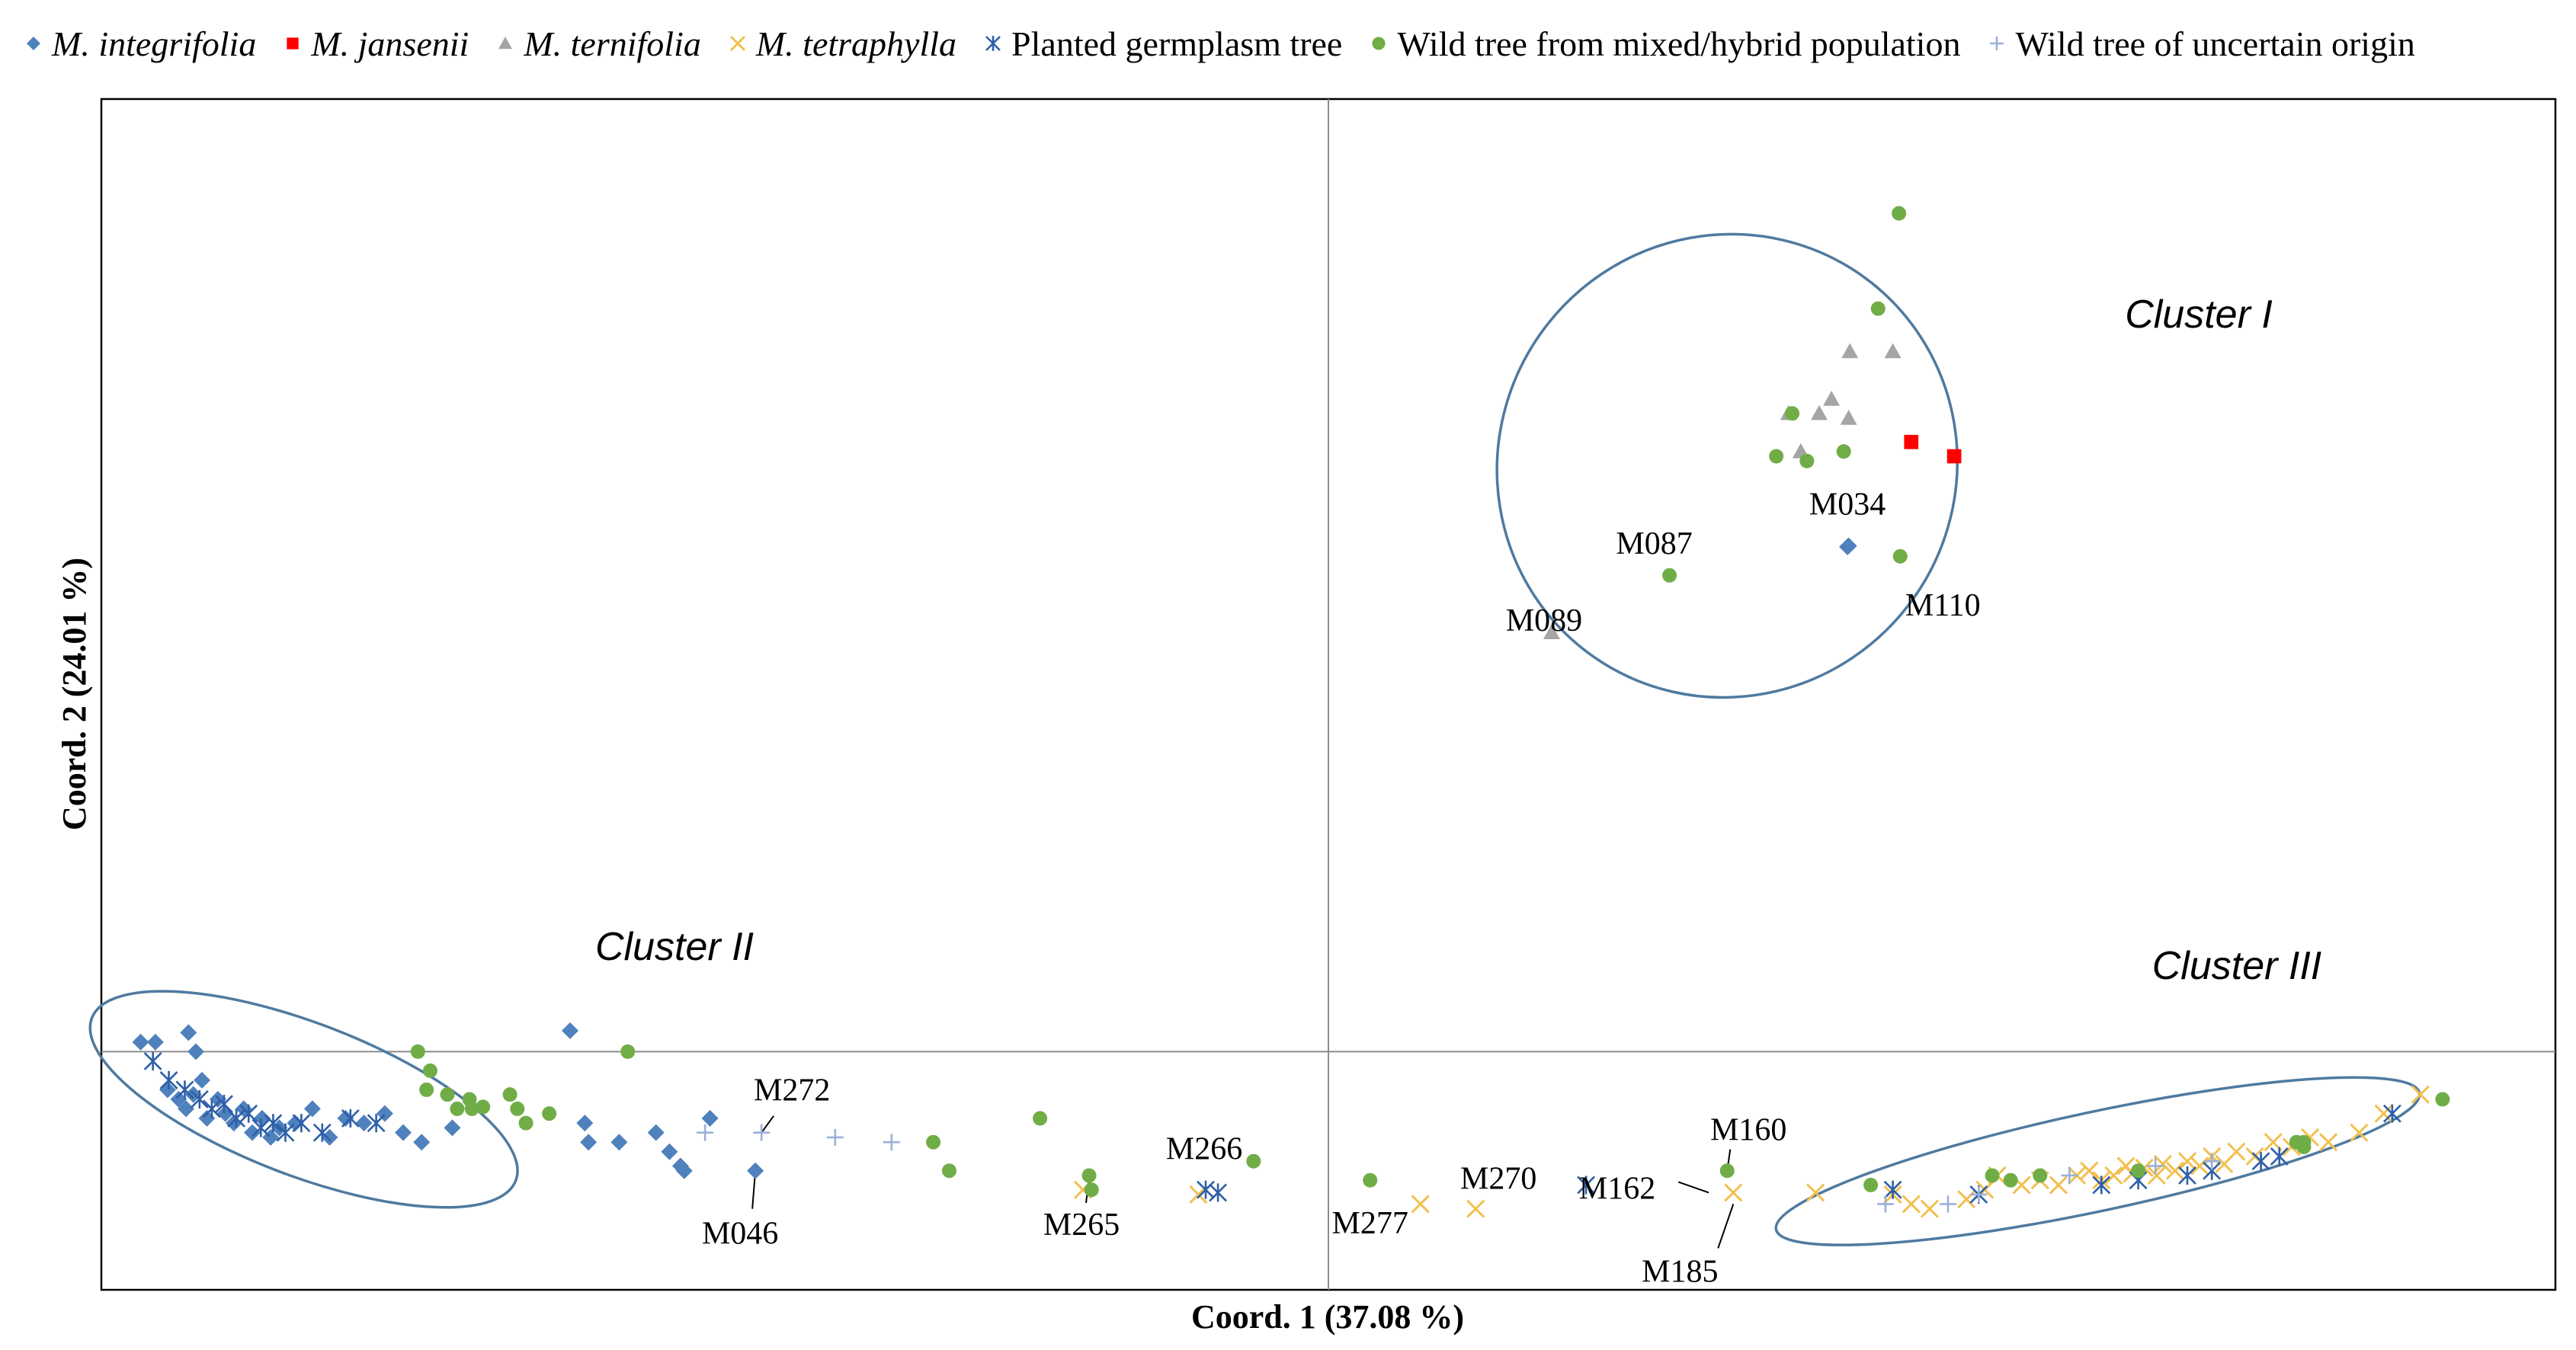  I want to click on legend-marker-shape-integrifolia, so click(33, 43).